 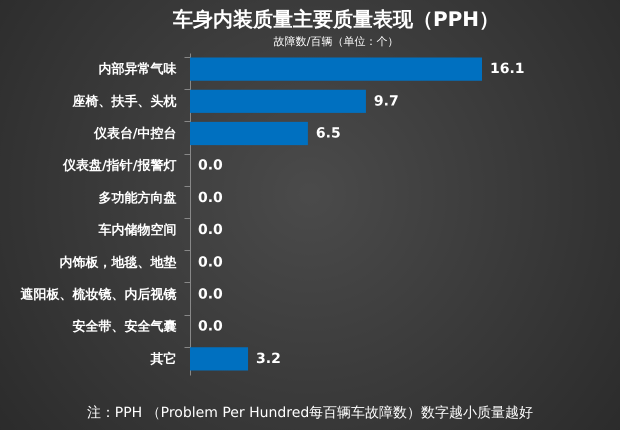 What do you see at coordinates (98, 294) in the screenshot?
I see `y-tick-label: 遮阳板、梳妆镜、内后视镜` at bounding box center [98, 294].